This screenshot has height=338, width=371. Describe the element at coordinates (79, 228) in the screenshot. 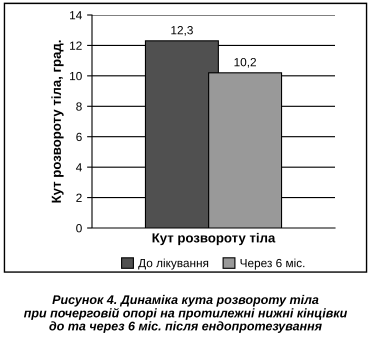

I see `y-tick-label: 0` at that location.